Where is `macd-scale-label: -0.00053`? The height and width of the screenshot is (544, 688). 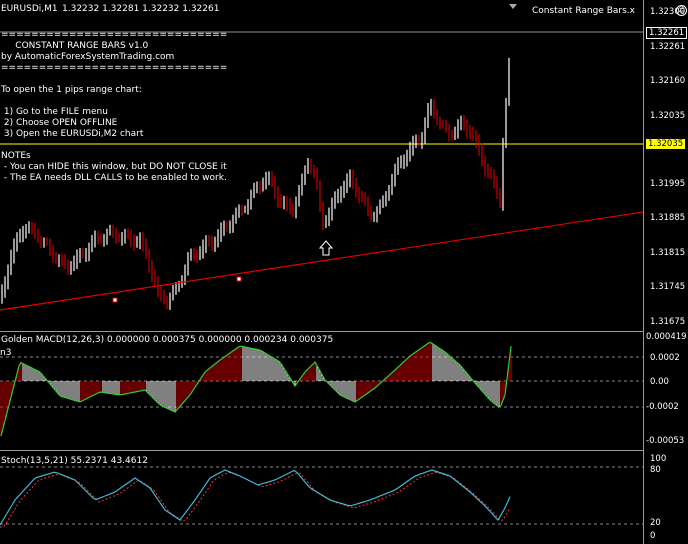
macd-scale-label: -0.00053 is located at coordinates (665, 441).